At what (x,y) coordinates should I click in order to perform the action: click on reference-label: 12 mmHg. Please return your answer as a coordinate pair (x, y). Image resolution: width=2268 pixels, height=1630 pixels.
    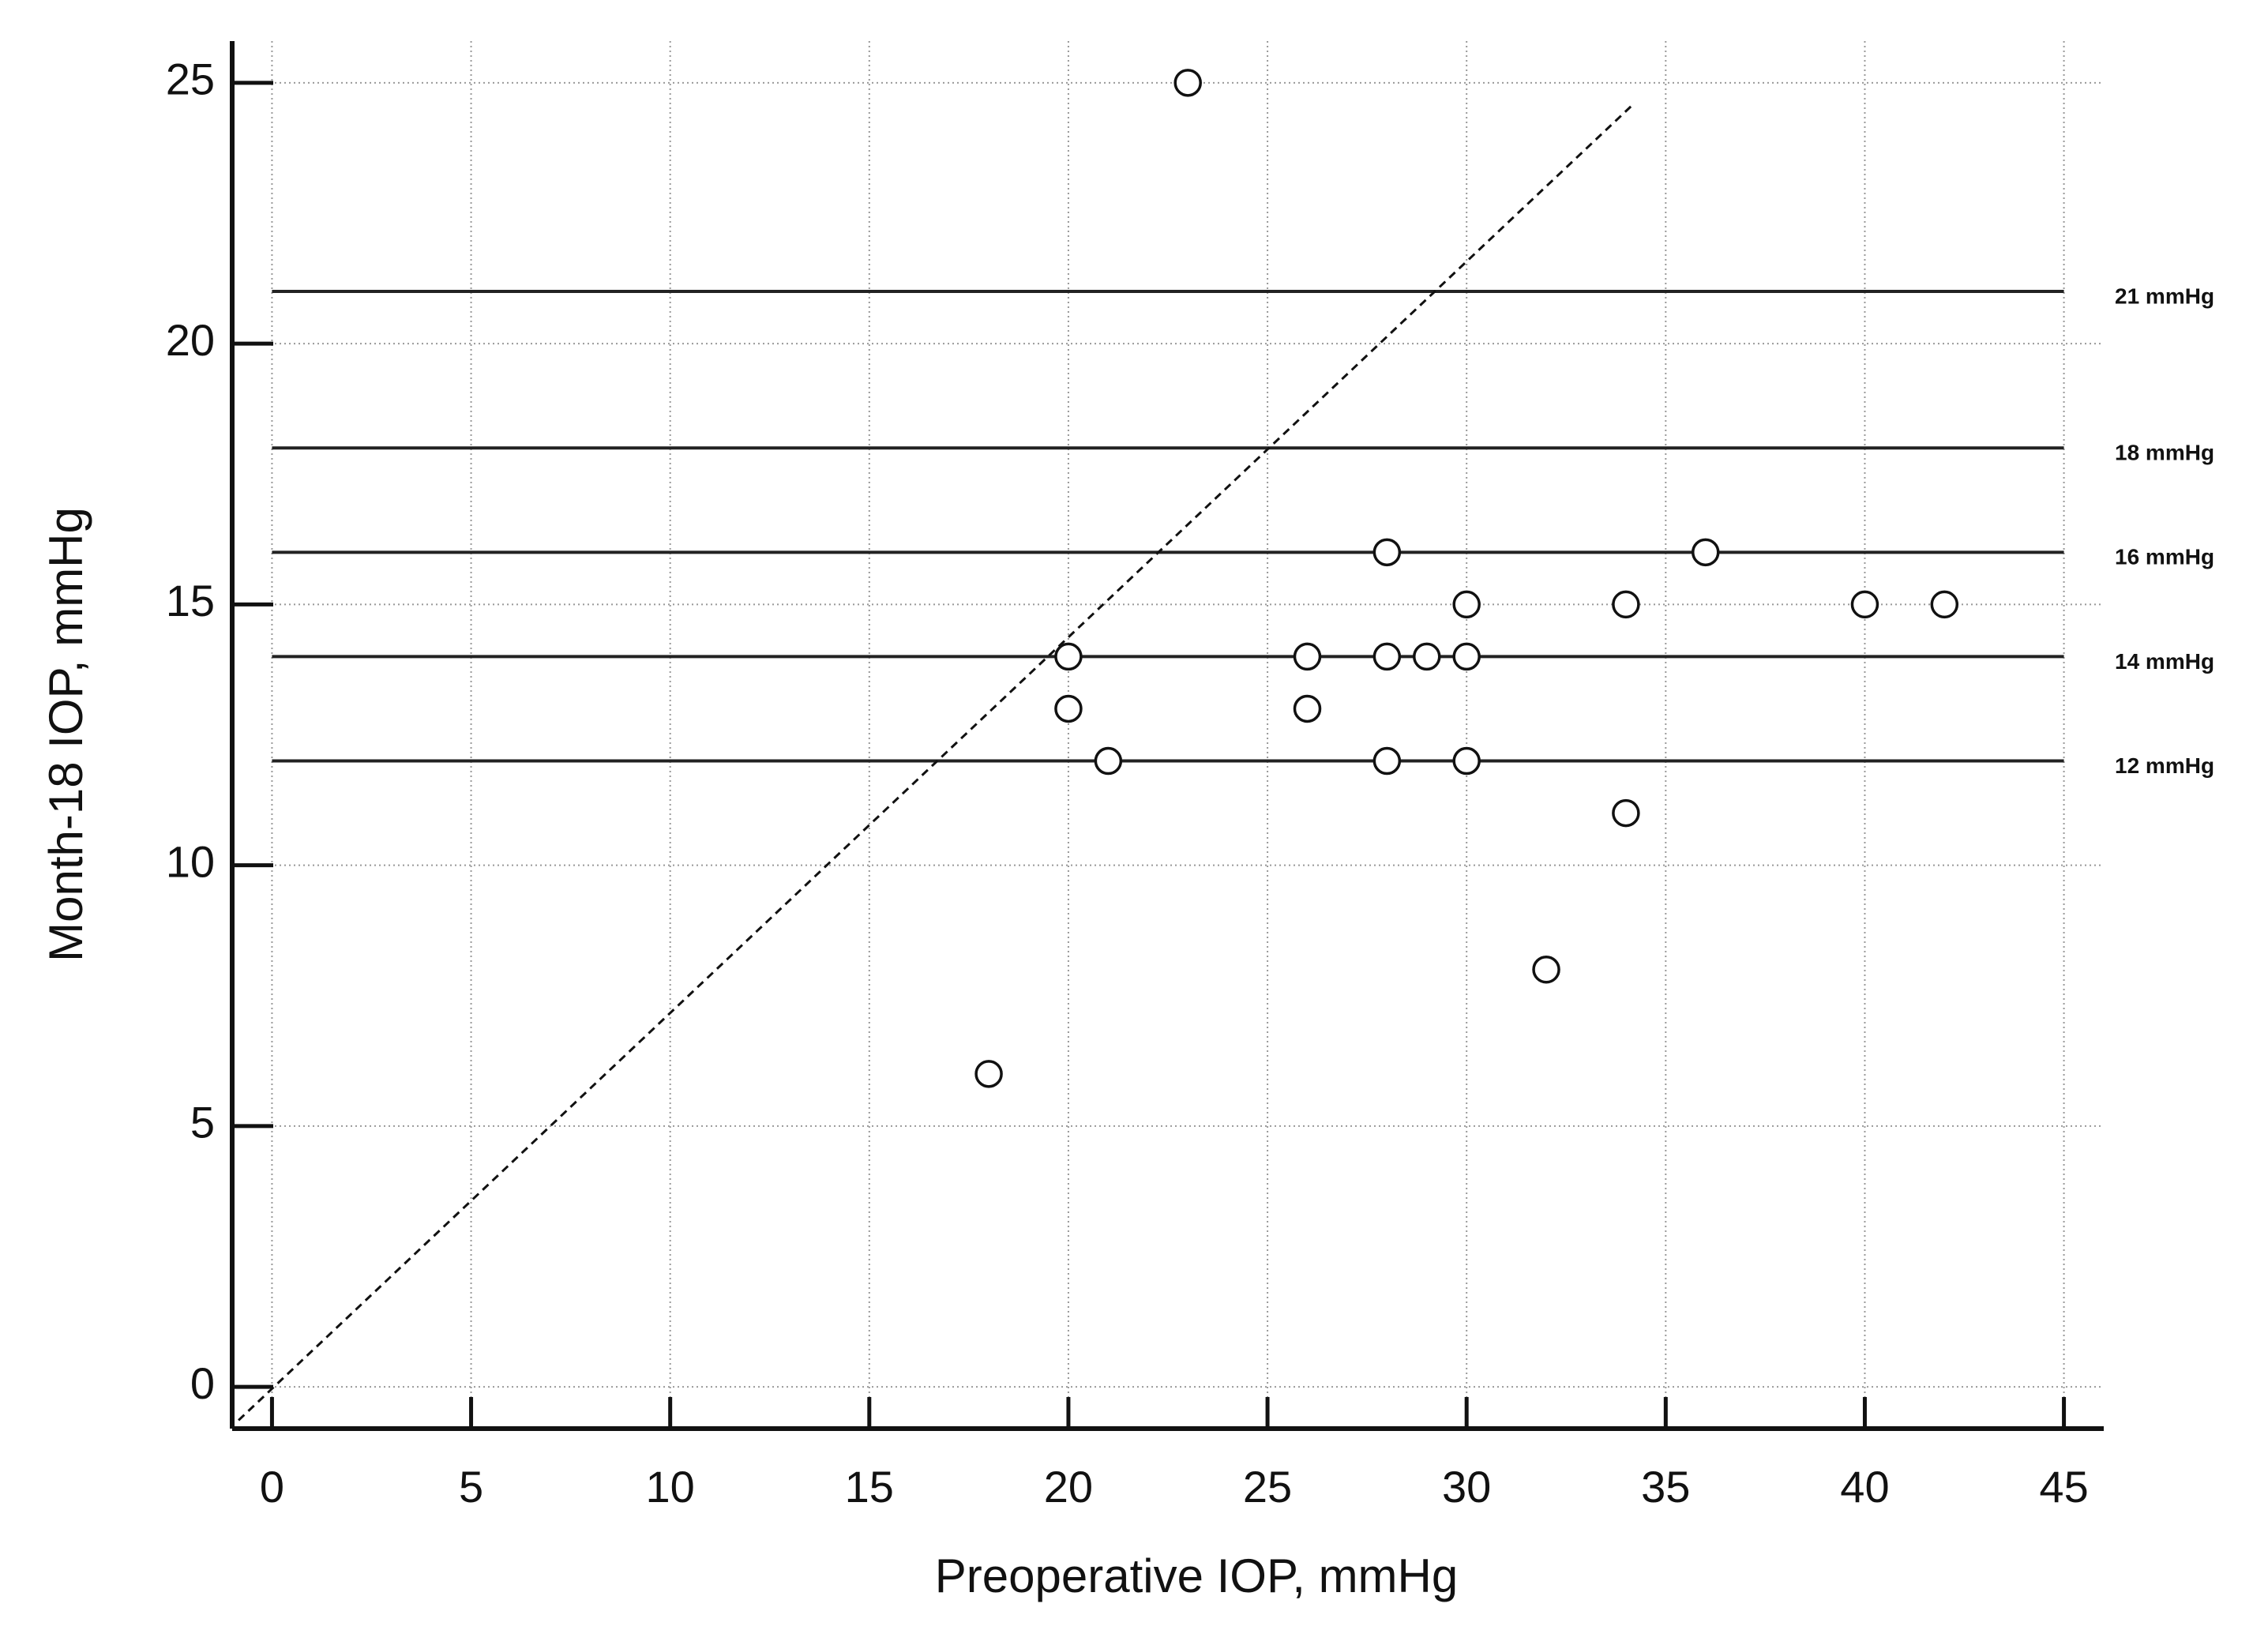
    Looking at the image, I should click on (2164, 765).